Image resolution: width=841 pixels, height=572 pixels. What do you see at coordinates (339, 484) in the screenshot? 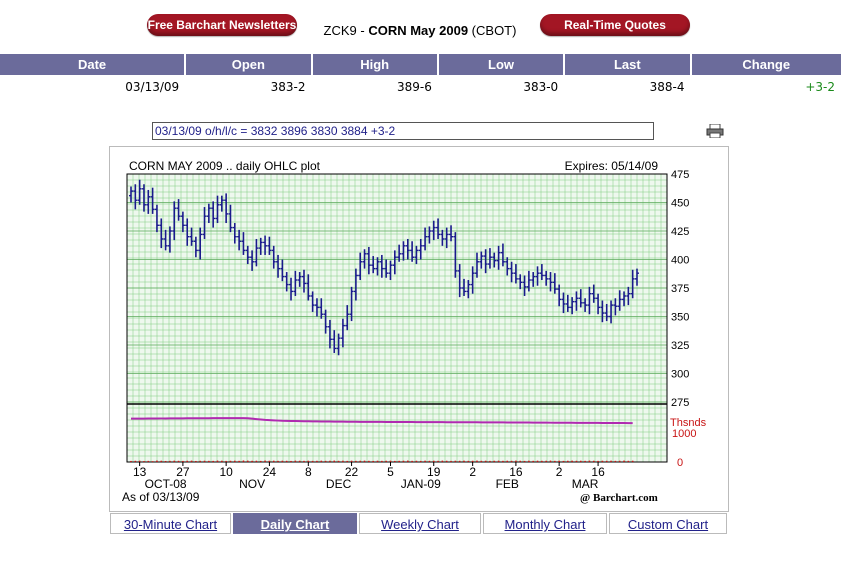
I see `x-month-label: DEC` at bounding box center [339, 484].